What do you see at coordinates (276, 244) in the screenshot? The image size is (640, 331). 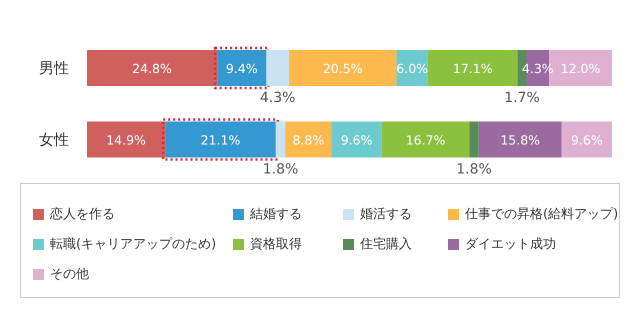 I see `legend-label: 資格取得` at bounding box center [276, 244].